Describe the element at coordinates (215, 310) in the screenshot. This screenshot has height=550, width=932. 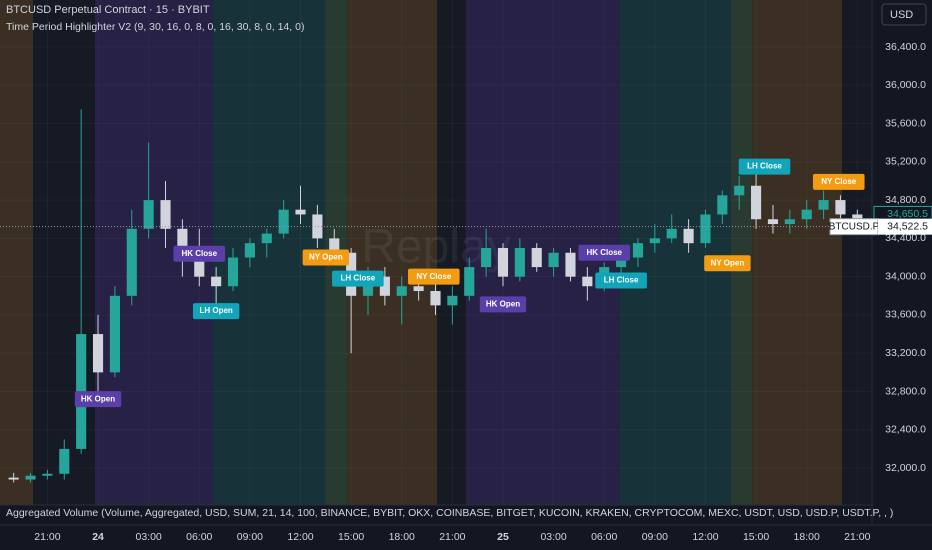
I see `session-label: LH Open` at that location.